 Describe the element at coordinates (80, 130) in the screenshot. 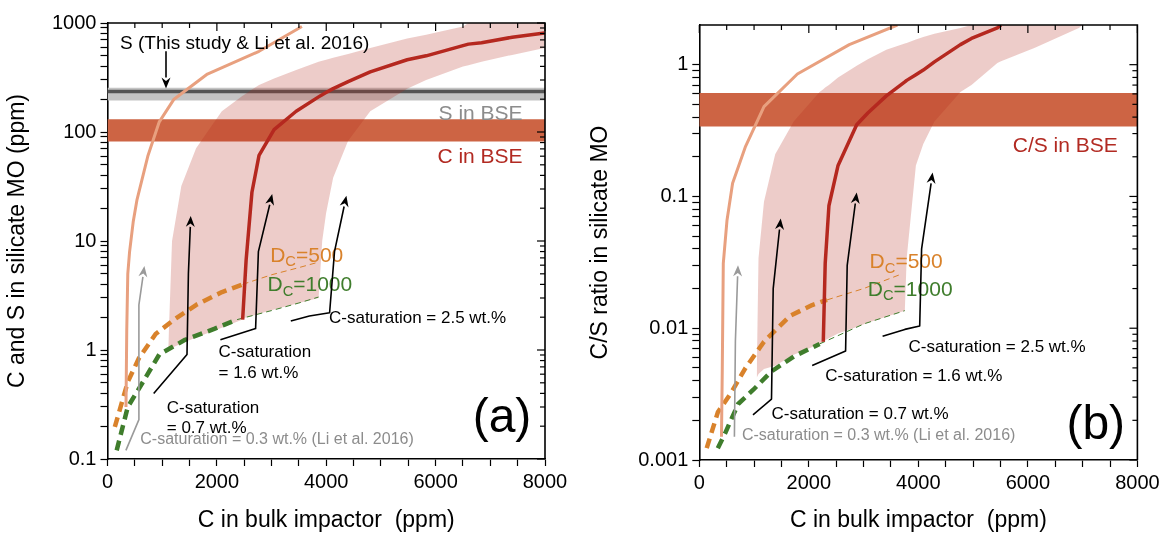

I see `y-tick-label: 100` at that location.